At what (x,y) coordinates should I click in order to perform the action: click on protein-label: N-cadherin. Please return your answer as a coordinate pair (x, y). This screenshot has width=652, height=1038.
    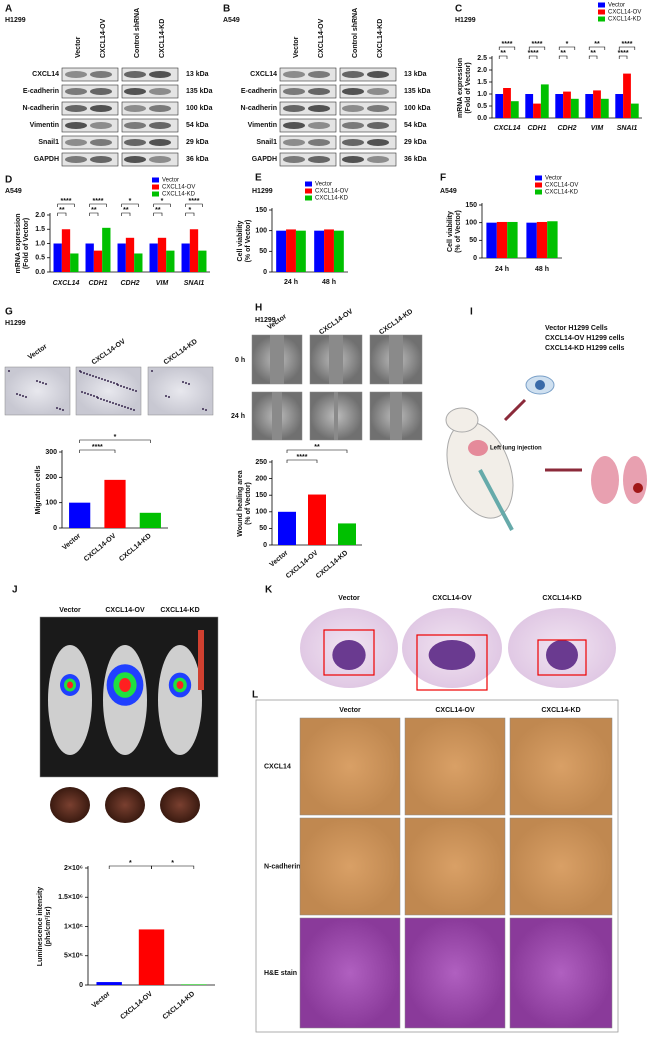
    Looking at the image, I should click on (40, 108).